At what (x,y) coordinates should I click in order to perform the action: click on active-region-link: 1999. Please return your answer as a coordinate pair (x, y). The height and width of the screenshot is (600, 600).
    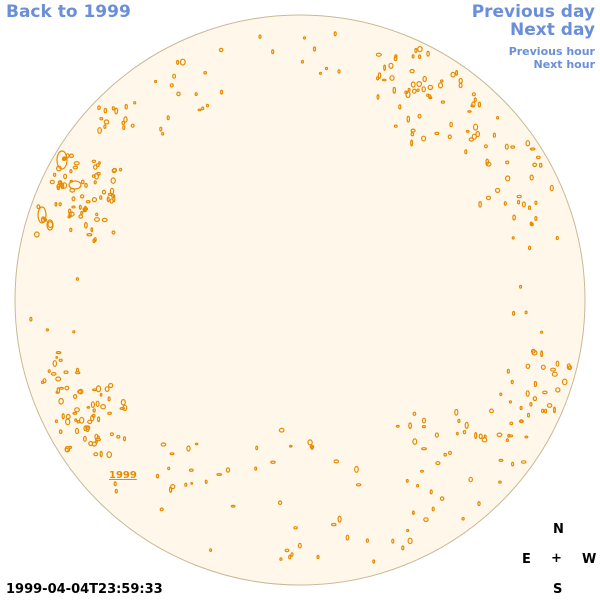
    Looking at the image, I should click on (123, 475).